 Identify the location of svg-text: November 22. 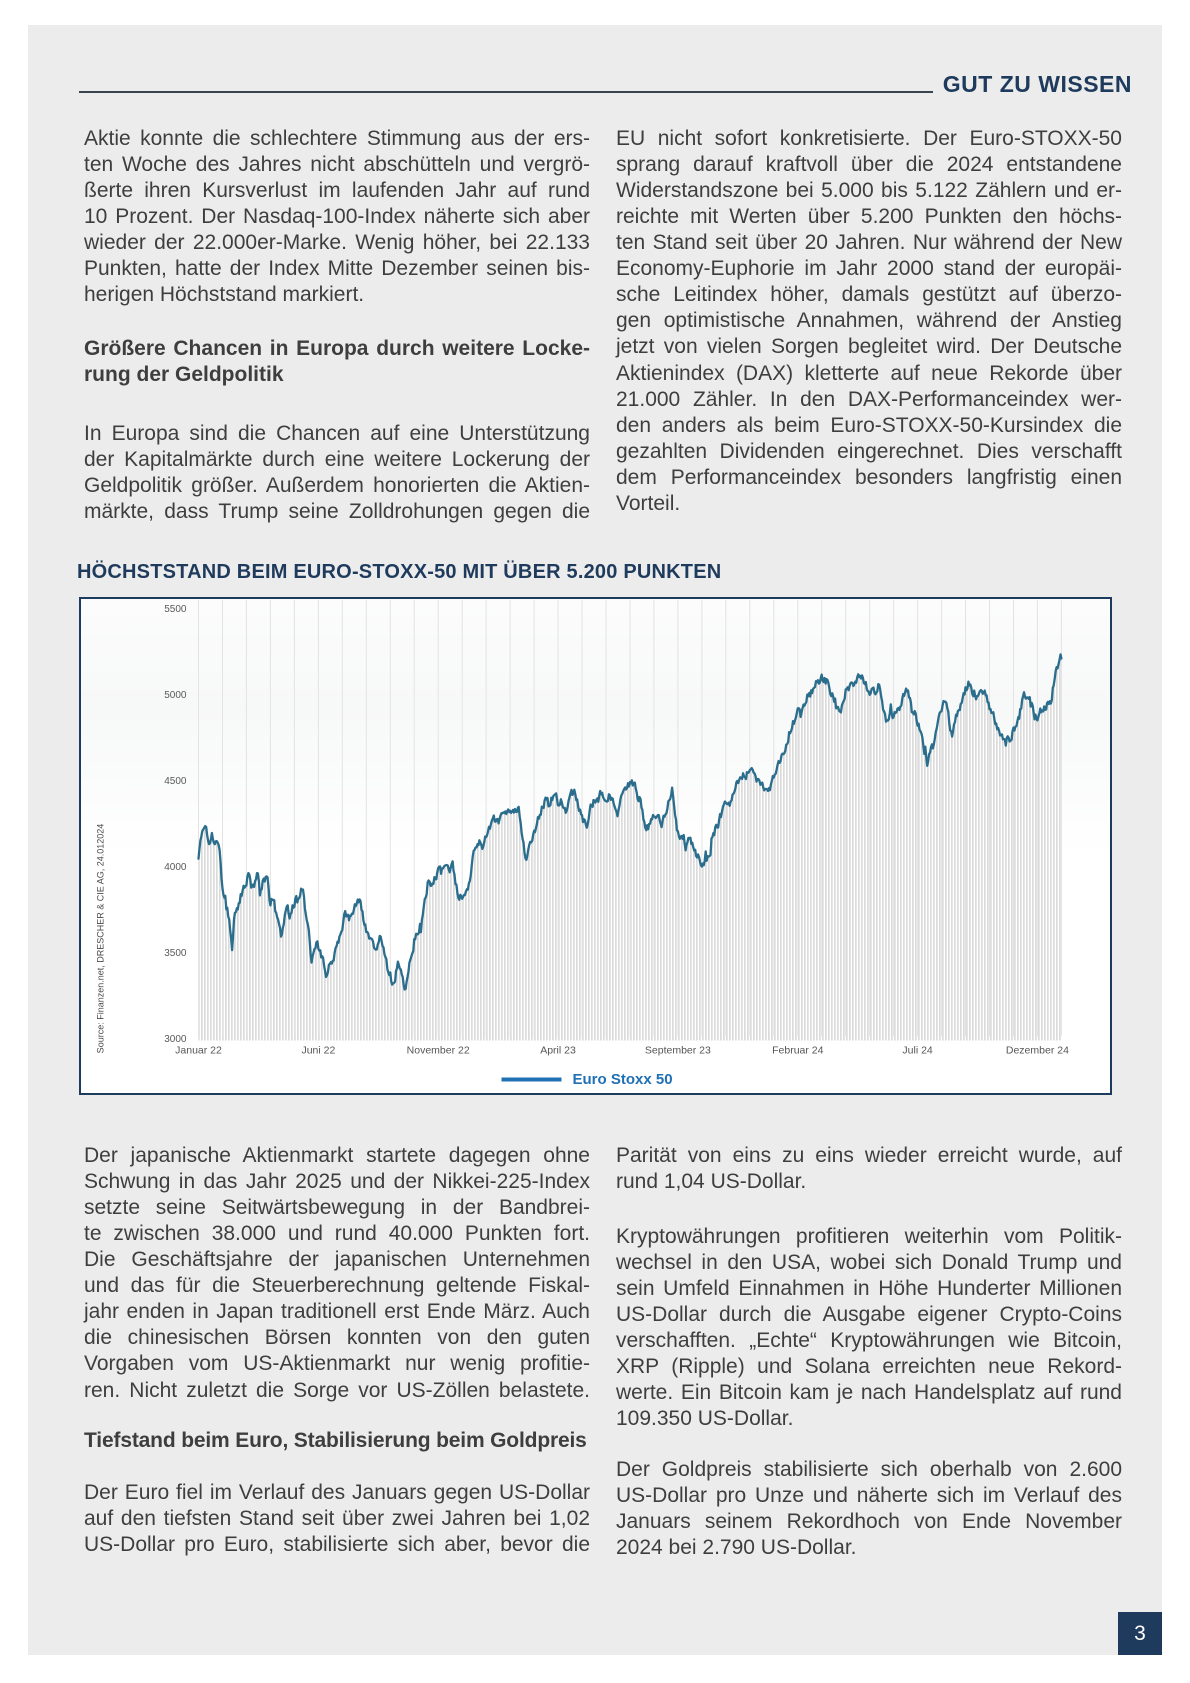
(438, 1051).